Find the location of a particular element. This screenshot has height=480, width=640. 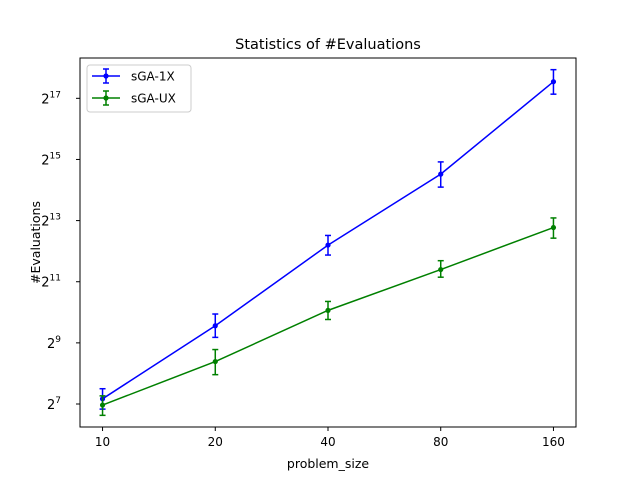

y-tick-label: 215 is located at coordinates (51, 159).